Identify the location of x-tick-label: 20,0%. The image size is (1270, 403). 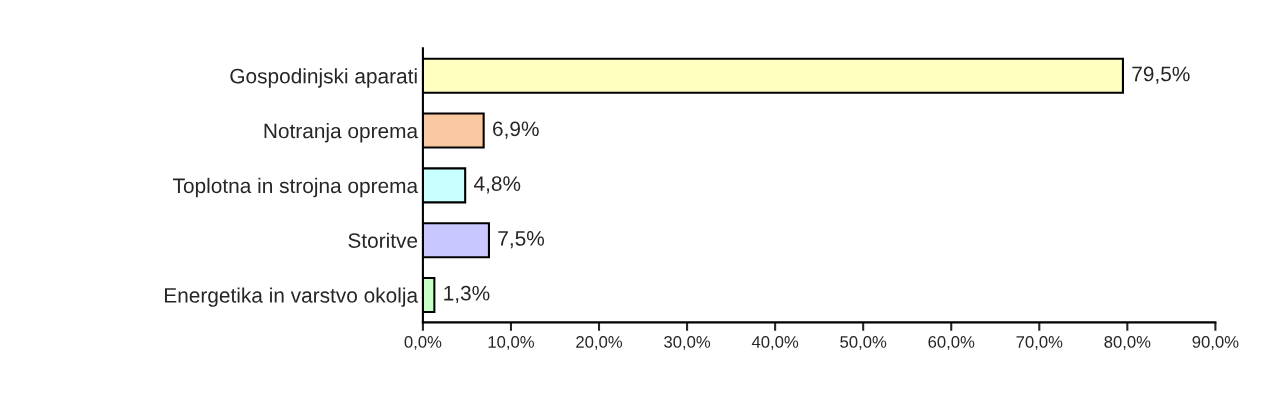
(599, 343).